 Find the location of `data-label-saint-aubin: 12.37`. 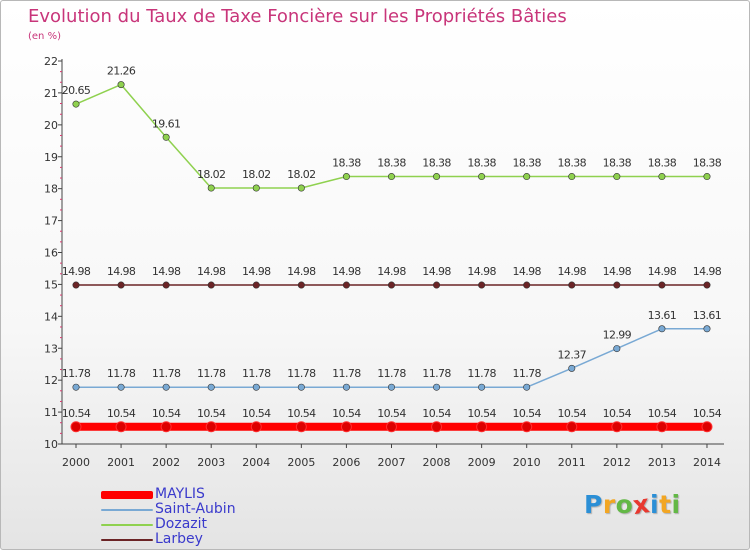

data-label-saint-aubin: 12.37 is located at coordinates (572, 354).